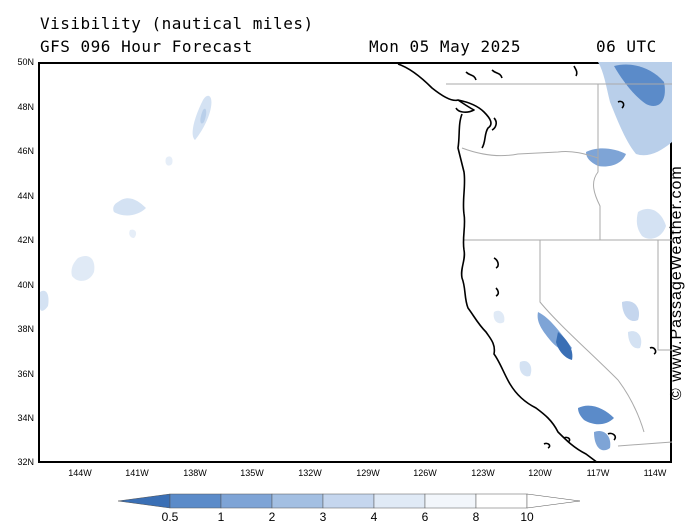  Describe the element at coordinates (25, 151) in the screenshot. I see `lat-label: 46N` at that location.